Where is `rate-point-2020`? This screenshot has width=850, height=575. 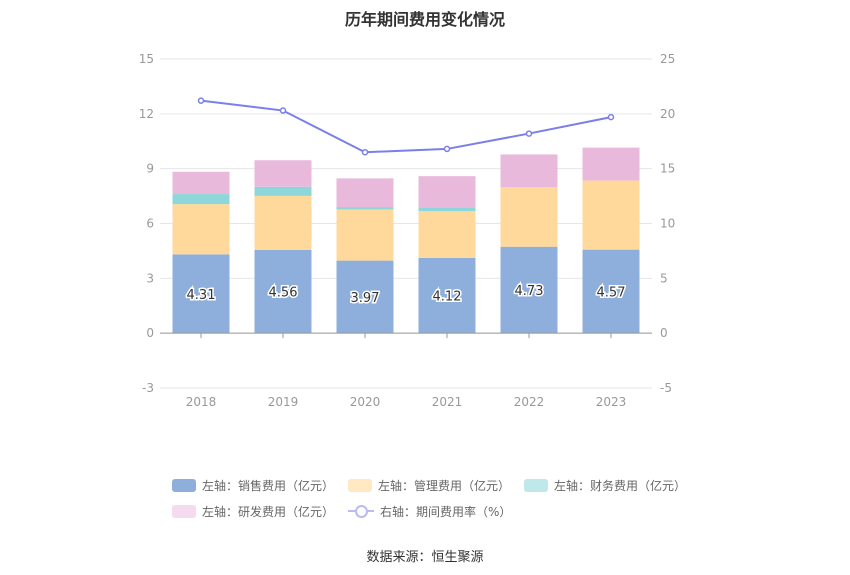
rate-point-2020 is located at coordinates (365, 152).